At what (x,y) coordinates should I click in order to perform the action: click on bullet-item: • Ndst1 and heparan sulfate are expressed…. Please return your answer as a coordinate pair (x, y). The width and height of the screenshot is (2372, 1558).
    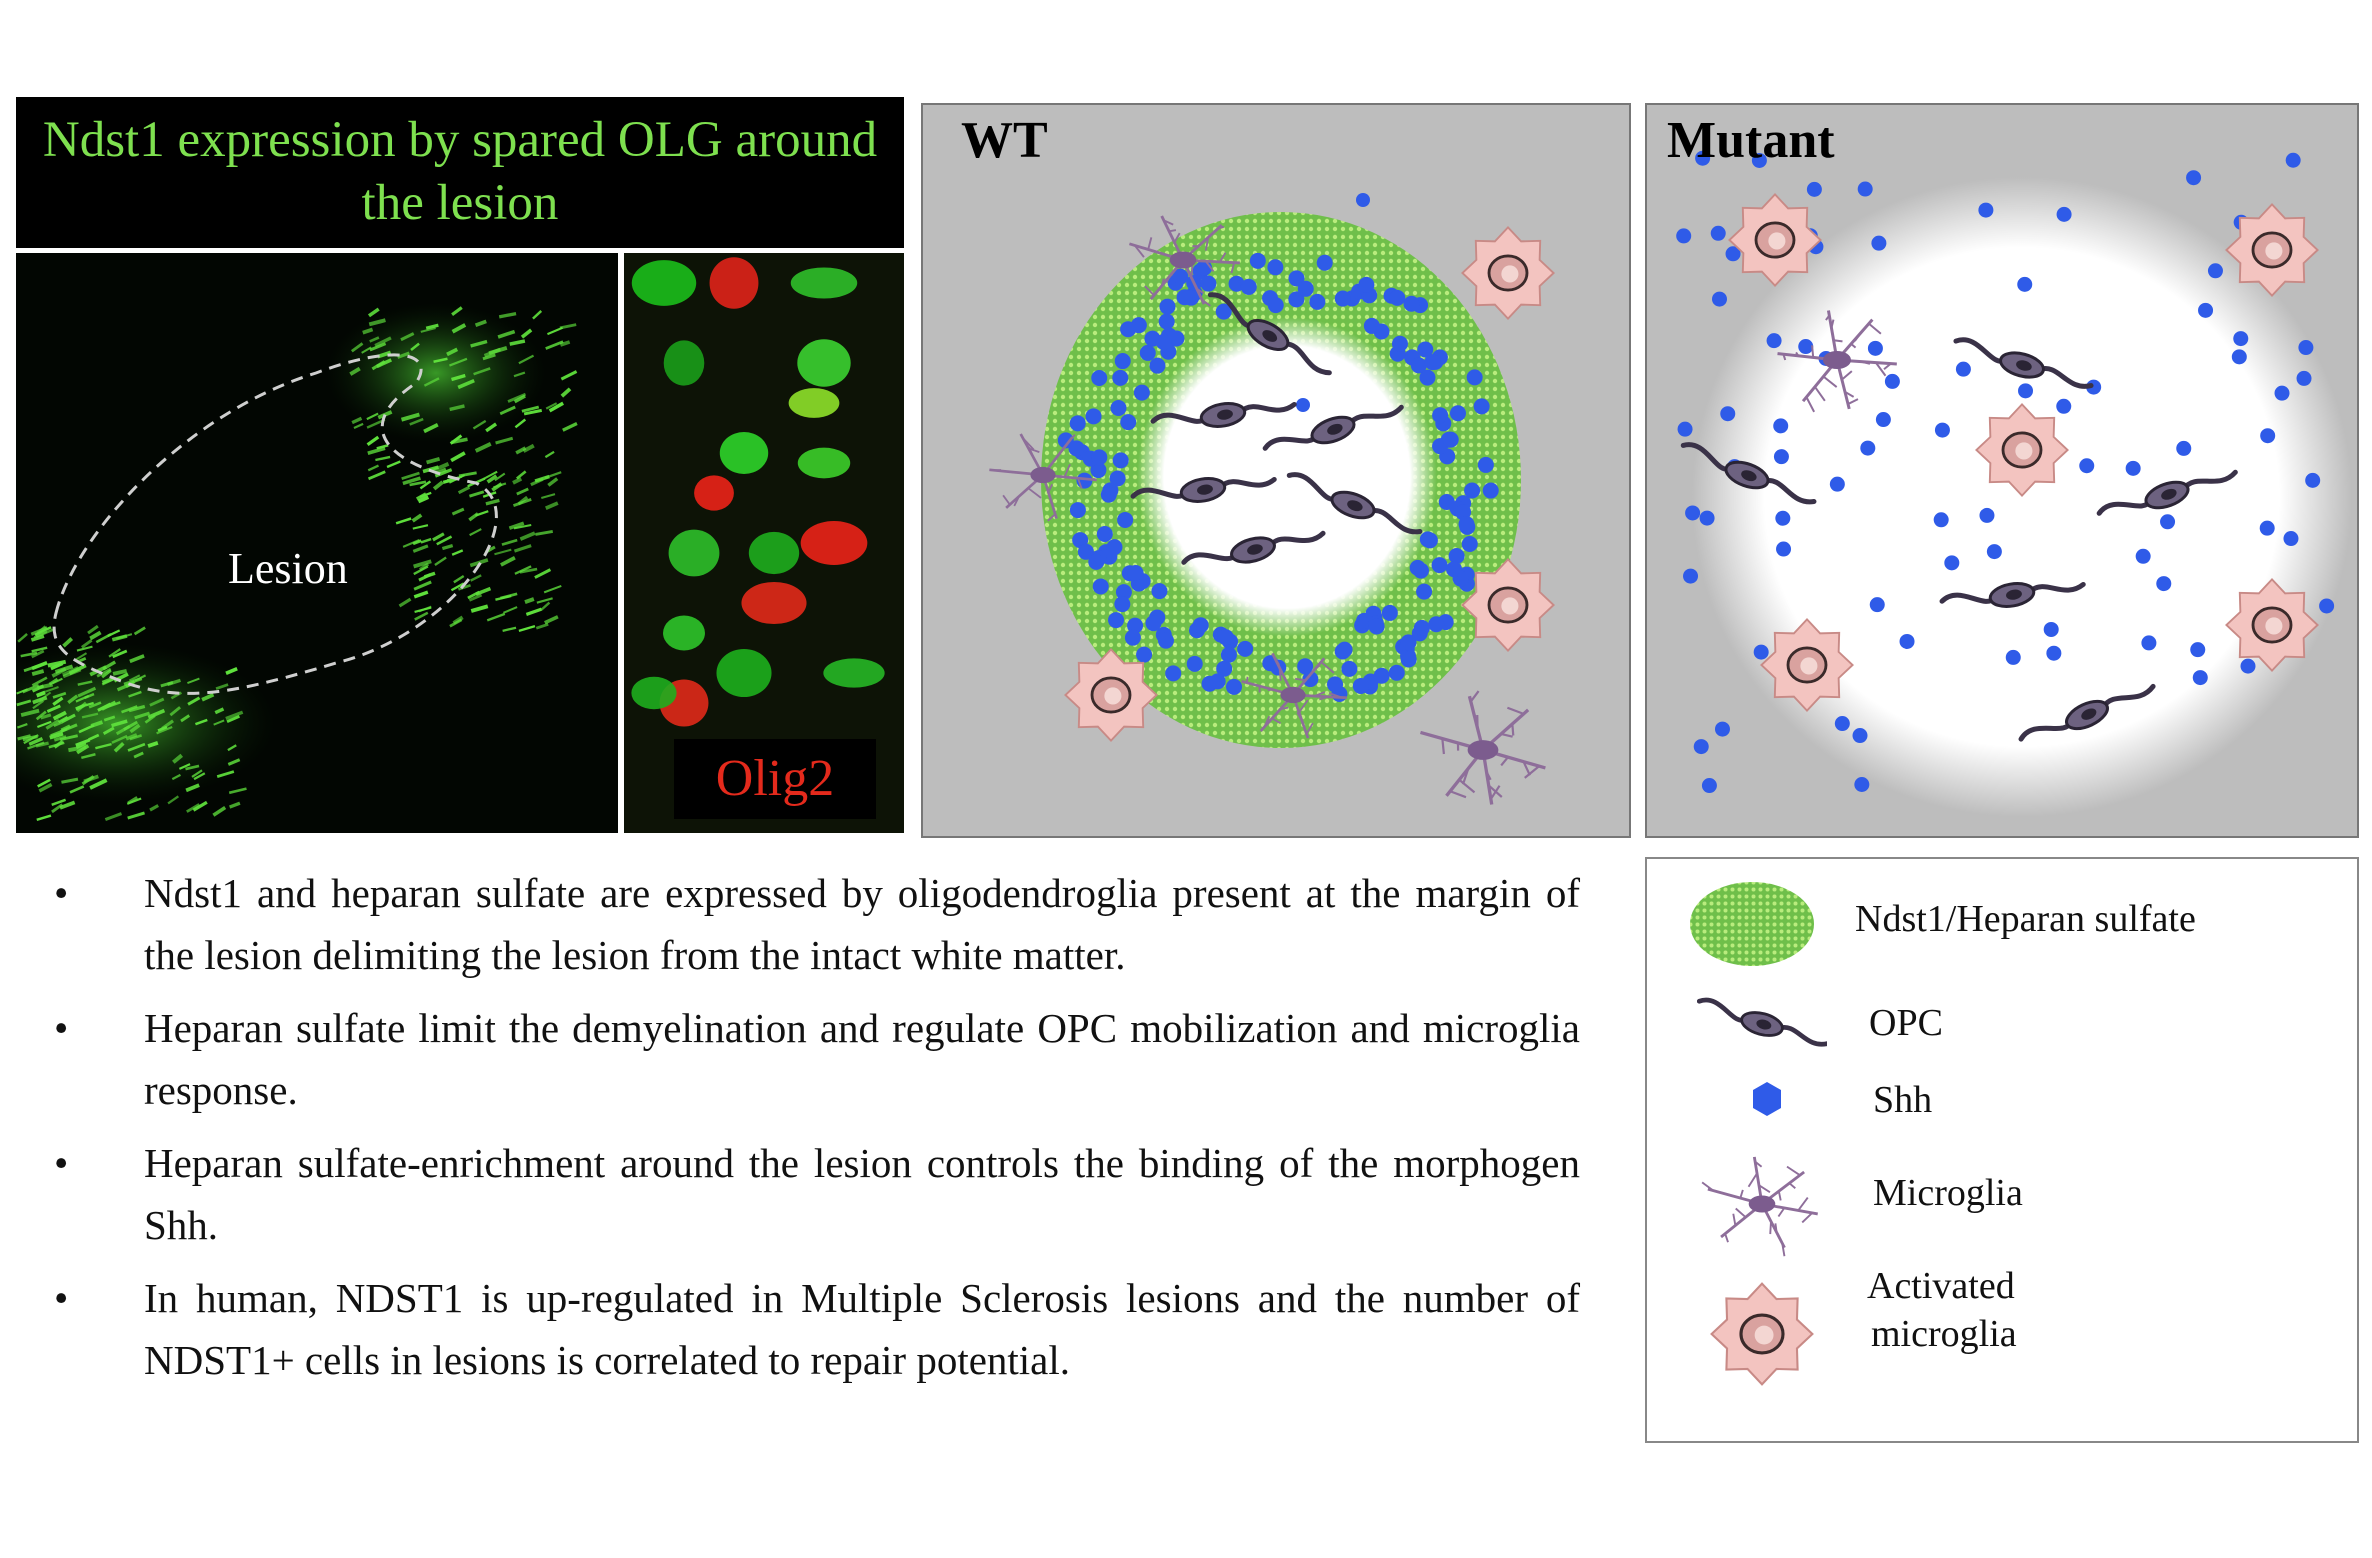
    Looking at the image, I should click on (810, 924).